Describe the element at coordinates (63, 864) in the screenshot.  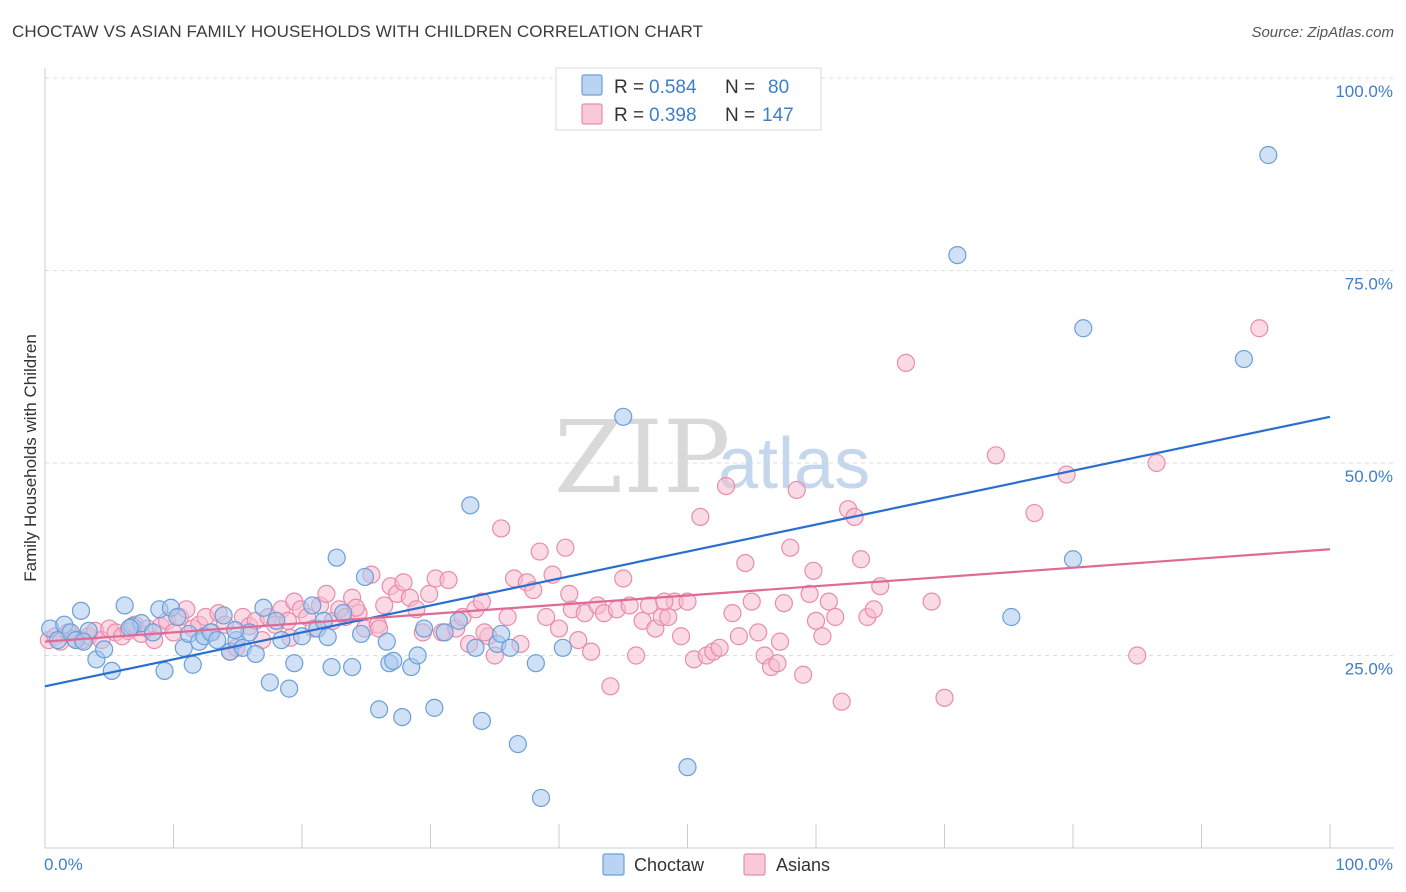
I see `x-tick-label-min: 0.0%` at that location.